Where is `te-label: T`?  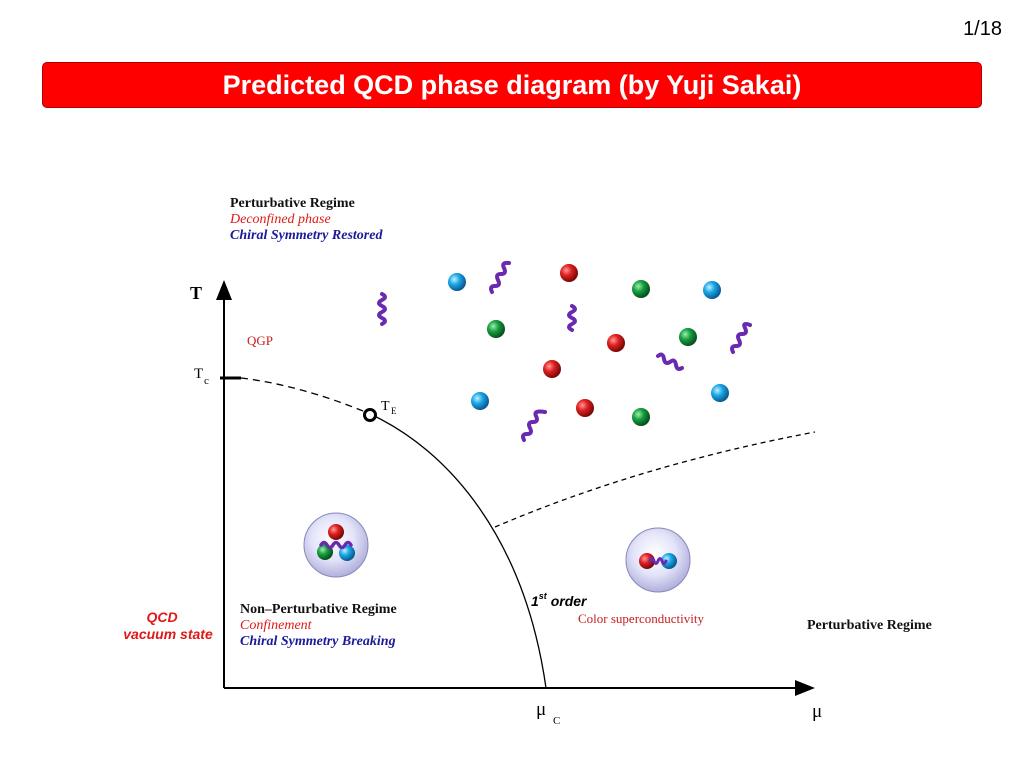 te-label: T is located at coordinates (385, 406).